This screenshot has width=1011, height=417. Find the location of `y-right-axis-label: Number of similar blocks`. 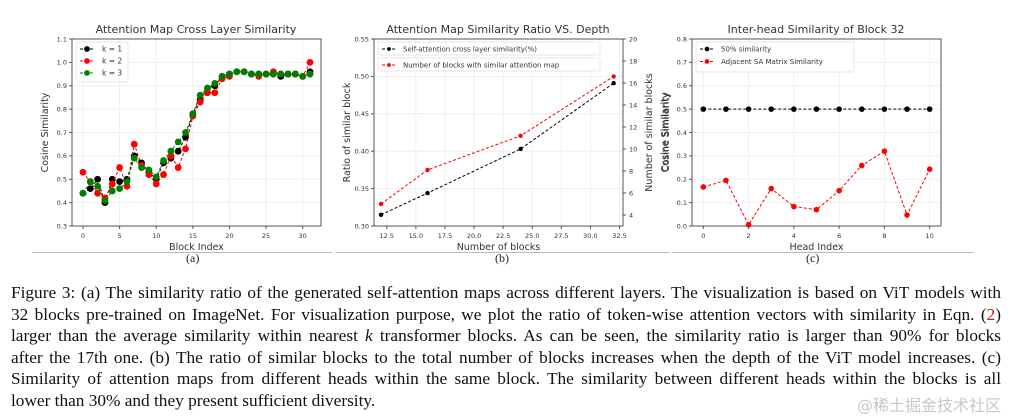

y-right-axis-label: Number of similar blocks is located at coordinates (649, 132).